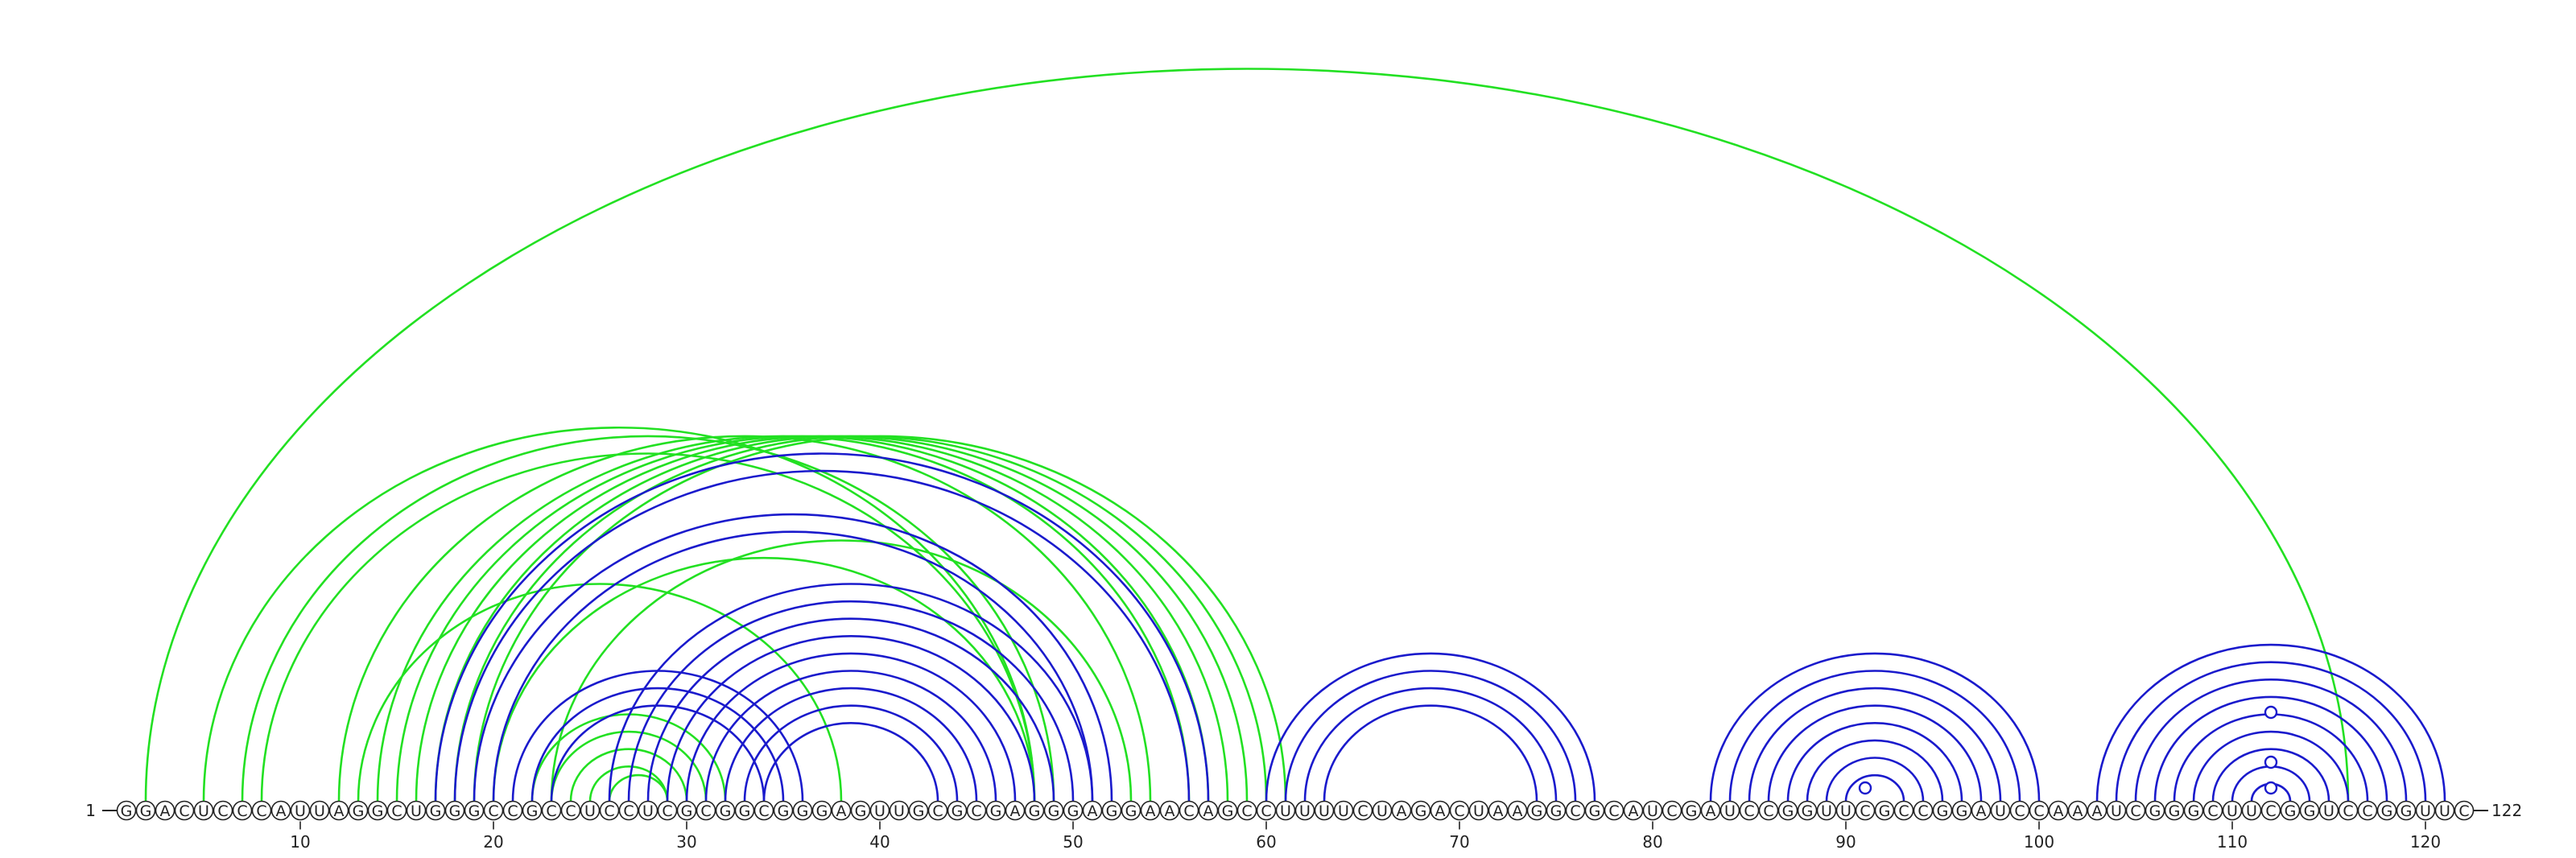 The image size is (2576, 858). Describe the element at coordinates (2386, 811) in the screenshot. I see `base-118: G` at that location.